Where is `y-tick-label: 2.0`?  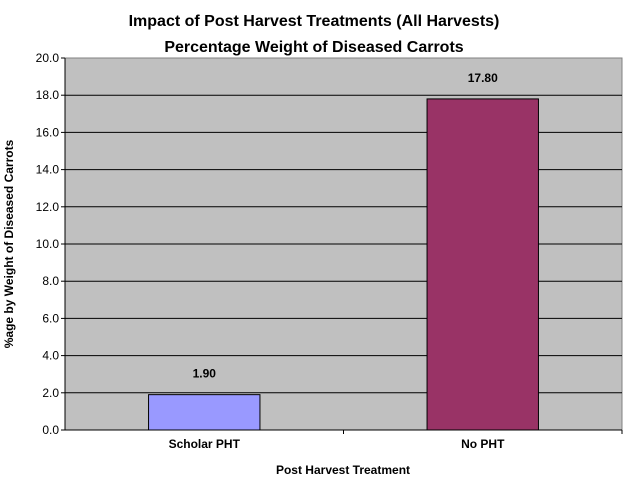
y-tick-label: 2.0 is located at coordinates (50, 393).